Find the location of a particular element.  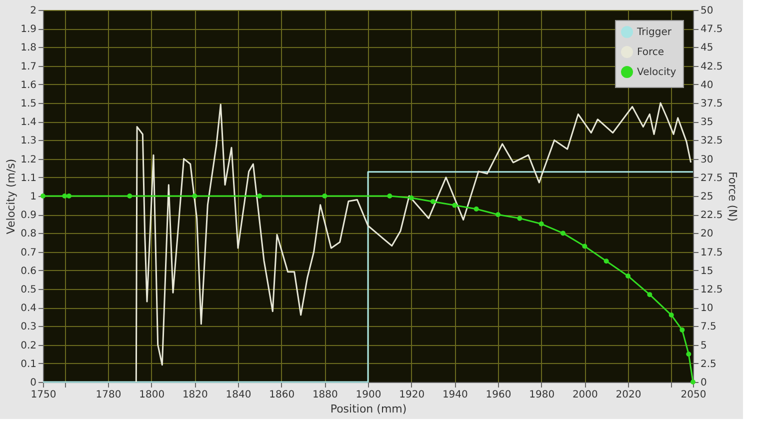

x-tick-label: 2050 is located at coordinates (693, 395).